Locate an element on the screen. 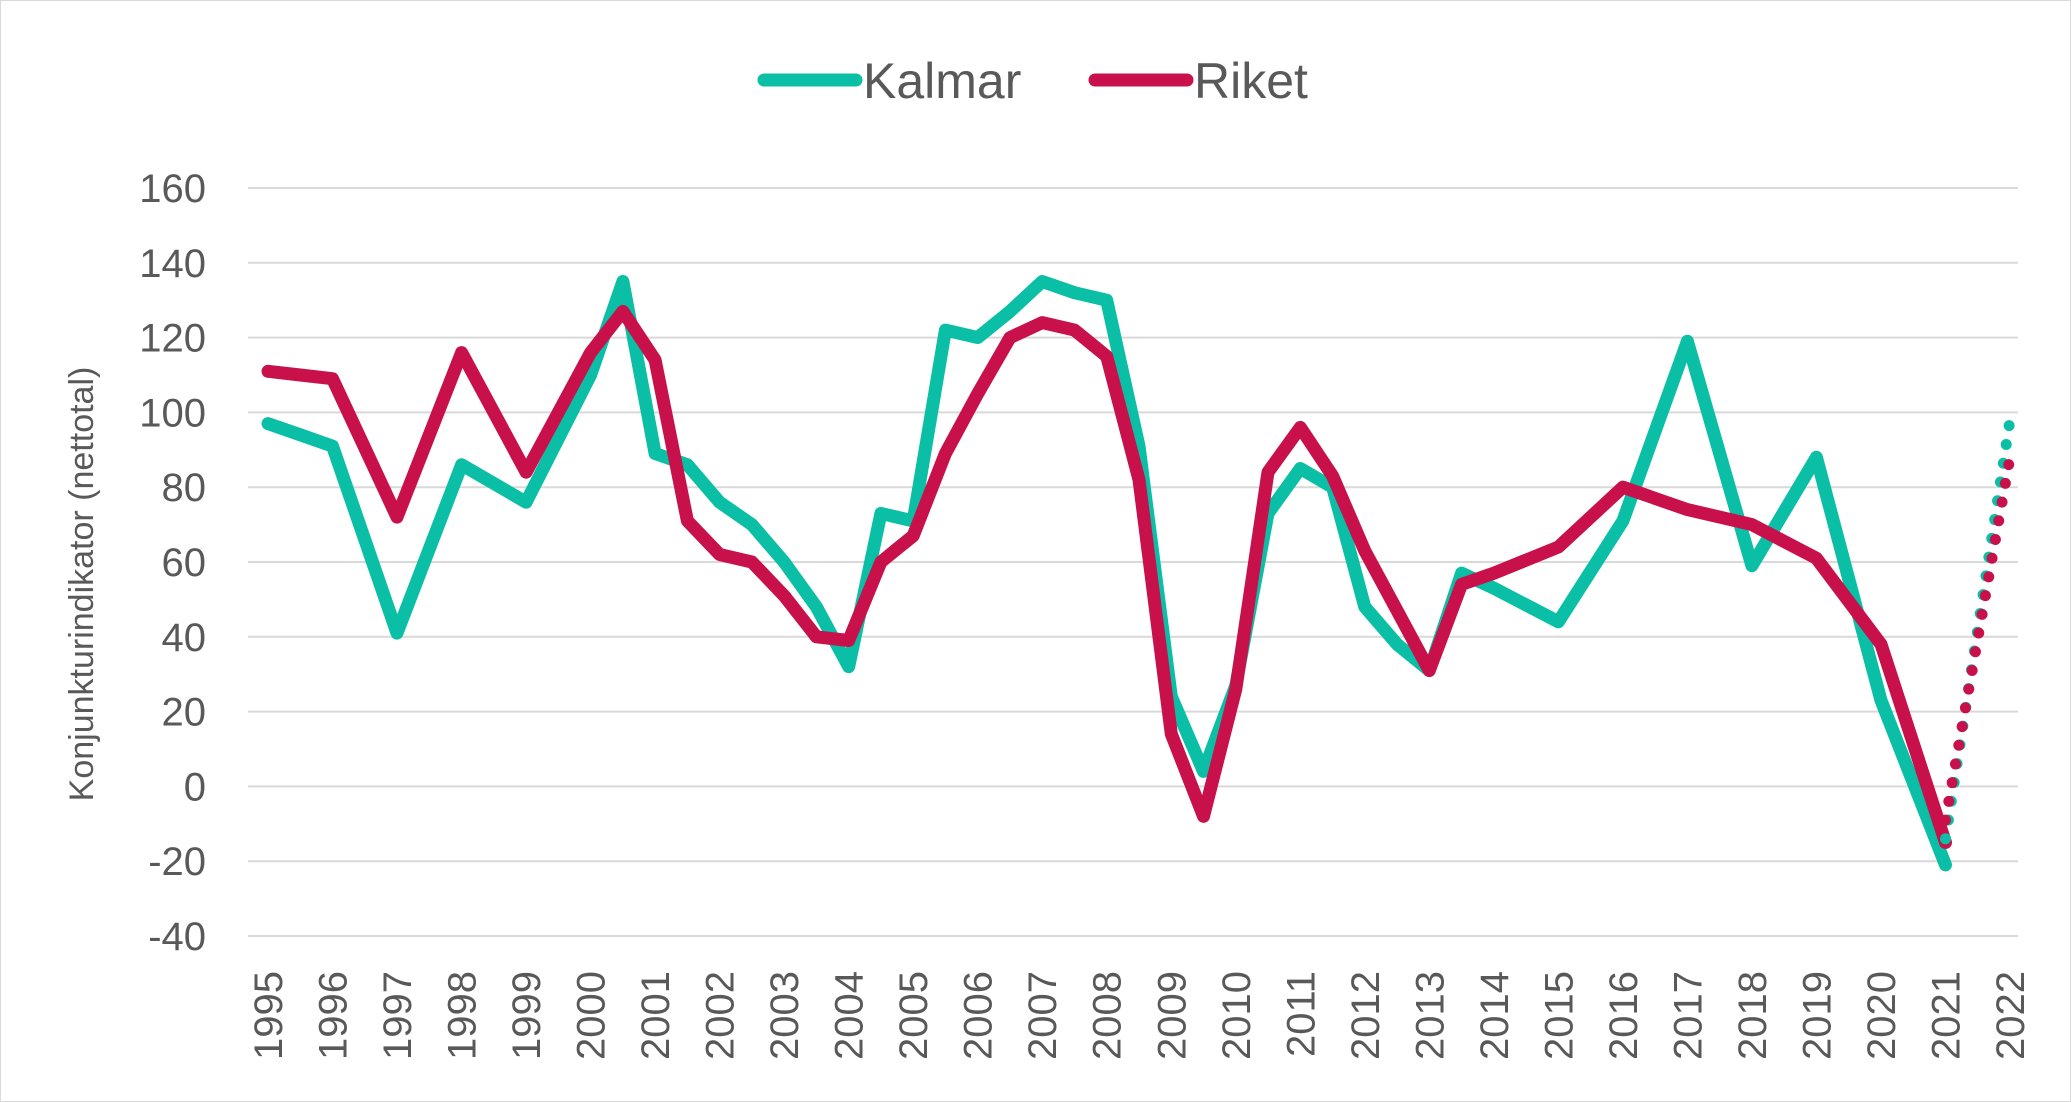 This screenshot has width=2071, height=1102. x-tick-label: 2006 is located at coordinates (979, 1015).